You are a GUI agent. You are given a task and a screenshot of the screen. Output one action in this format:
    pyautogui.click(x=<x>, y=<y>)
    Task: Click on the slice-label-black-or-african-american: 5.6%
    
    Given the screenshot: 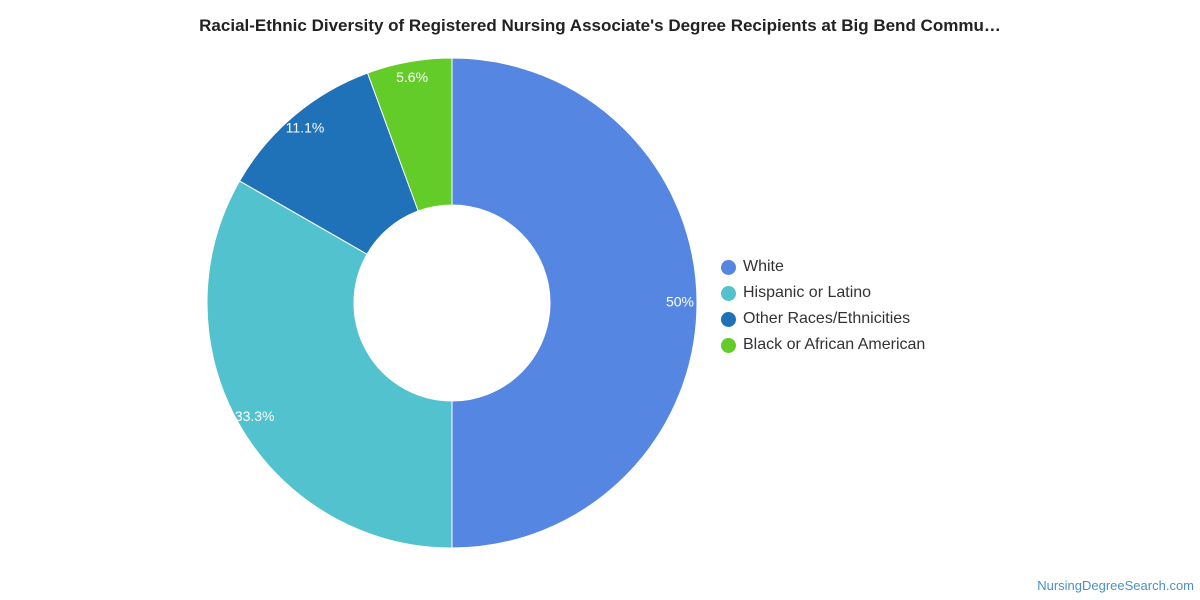 What is the action you would take?
    pyautogui.click(x=412, y=77)
    